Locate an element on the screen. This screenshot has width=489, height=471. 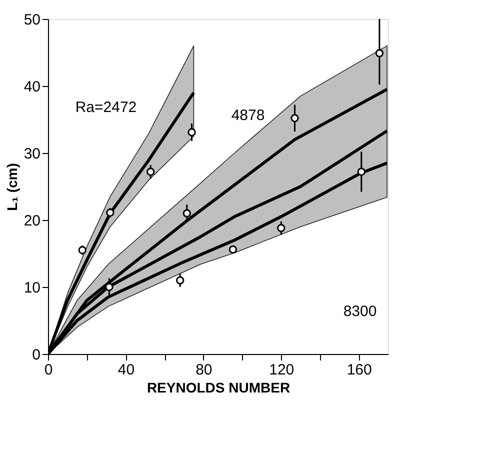
annotation: 8300 is located at coordinates (360, 311).